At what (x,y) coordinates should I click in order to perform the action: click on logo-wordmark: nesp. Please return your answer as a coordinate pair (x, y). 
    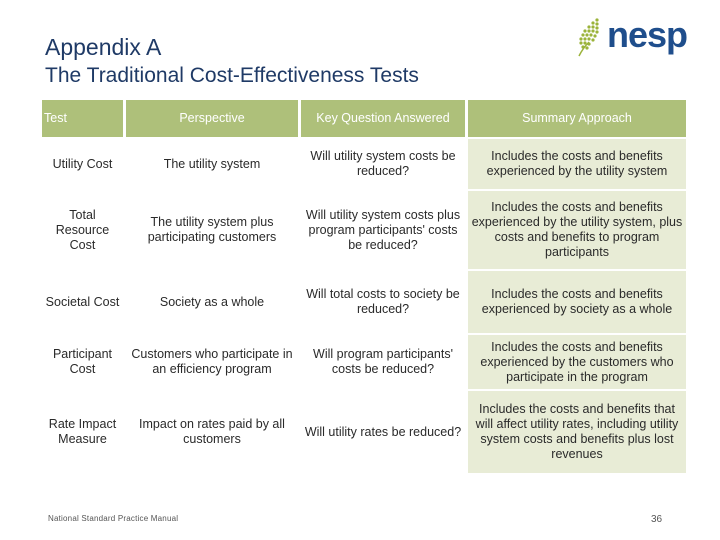
    Looking at the image, I should click on (647, 34).